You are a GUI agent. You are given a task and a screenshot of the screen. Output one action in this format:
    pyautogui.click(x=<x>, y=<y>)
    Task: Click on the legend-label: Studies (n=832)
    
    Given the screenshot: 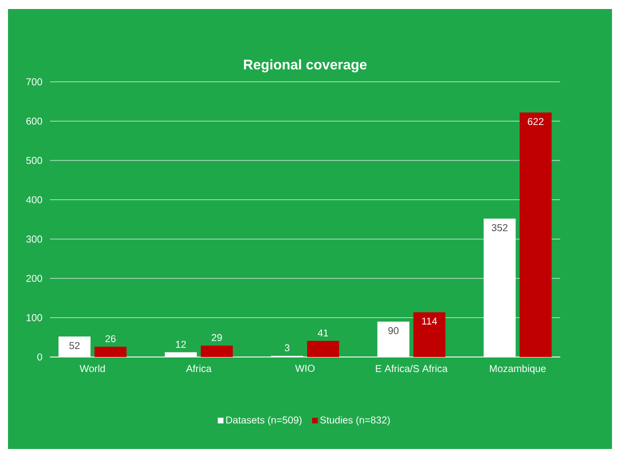 What is the action you would take?
    pyautogui.click(x=355, y=421)
    